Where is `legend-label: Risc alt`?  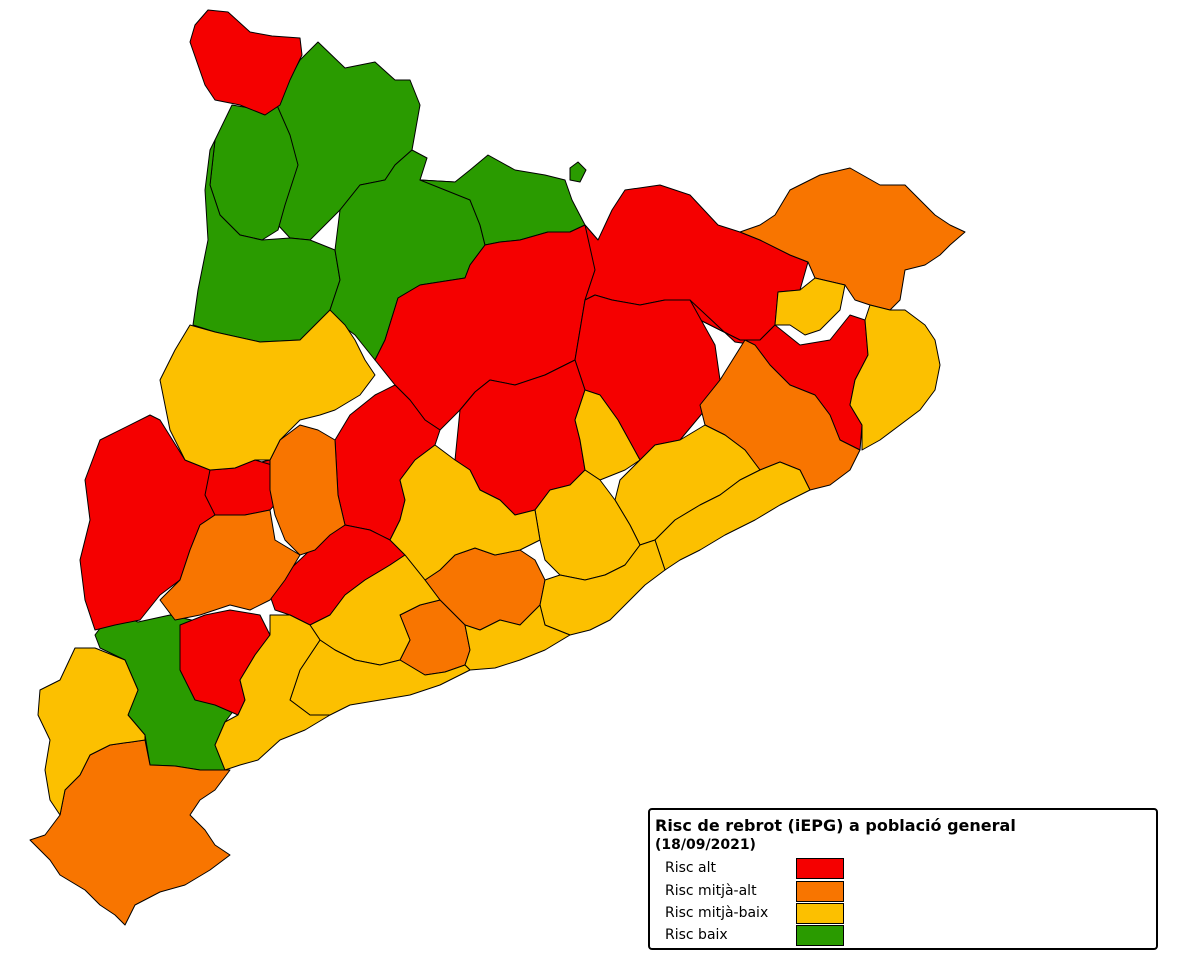
legend-label: Risc alt is located at coordinates (691, 868).